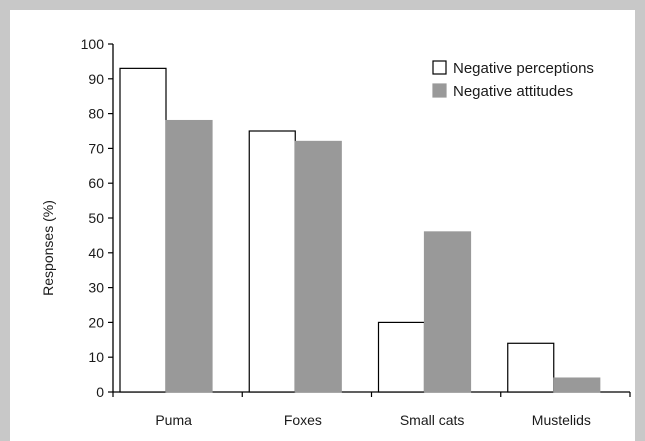 The image size is (645, 441). Describe the element at coordinates (5, 220) in the screenshot. I see `frame-left` at that location.